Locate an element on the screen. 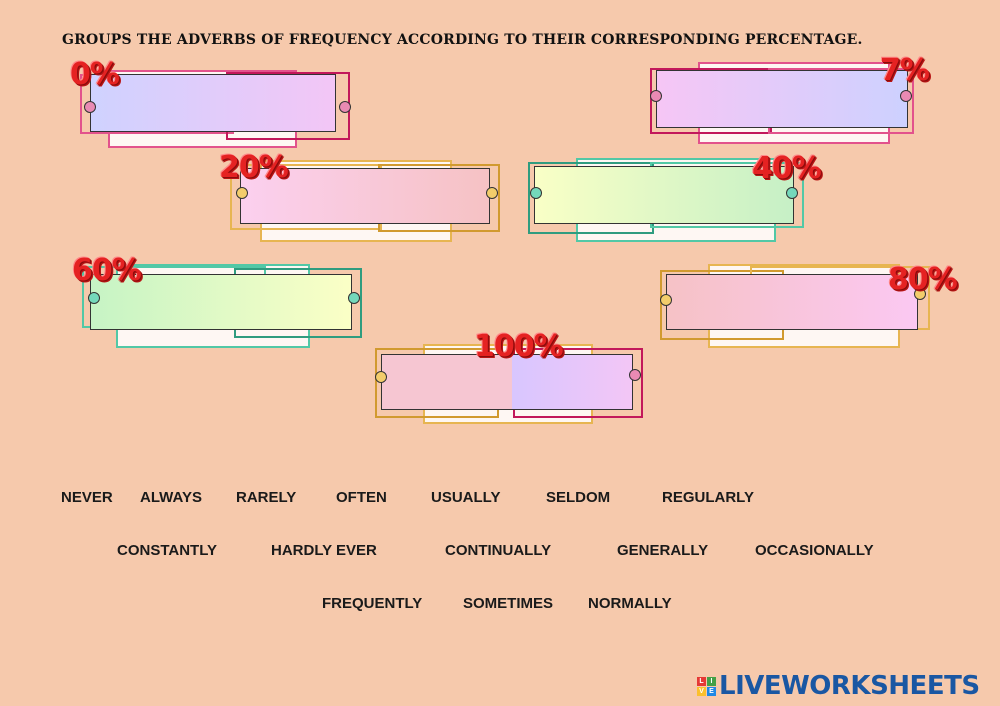 The image size is (1000, 706). word-rarely: RARELY is located at coordinates (266, 497).